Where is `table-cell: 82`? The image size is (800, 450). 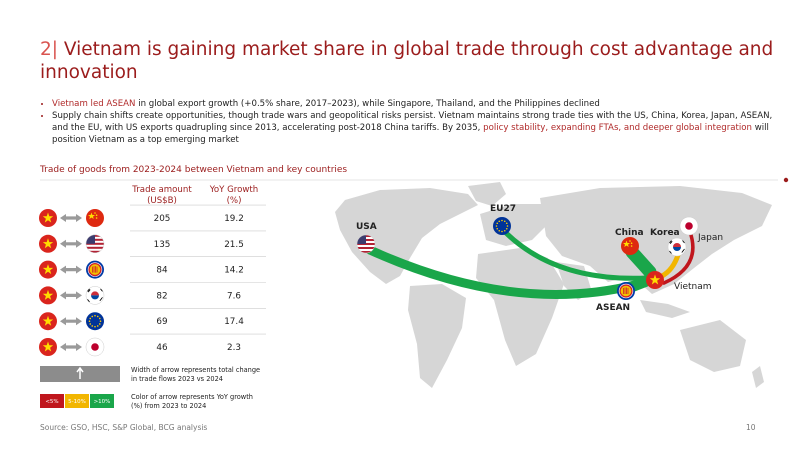 table-cell: 82 is located at coordinates (161, 296).